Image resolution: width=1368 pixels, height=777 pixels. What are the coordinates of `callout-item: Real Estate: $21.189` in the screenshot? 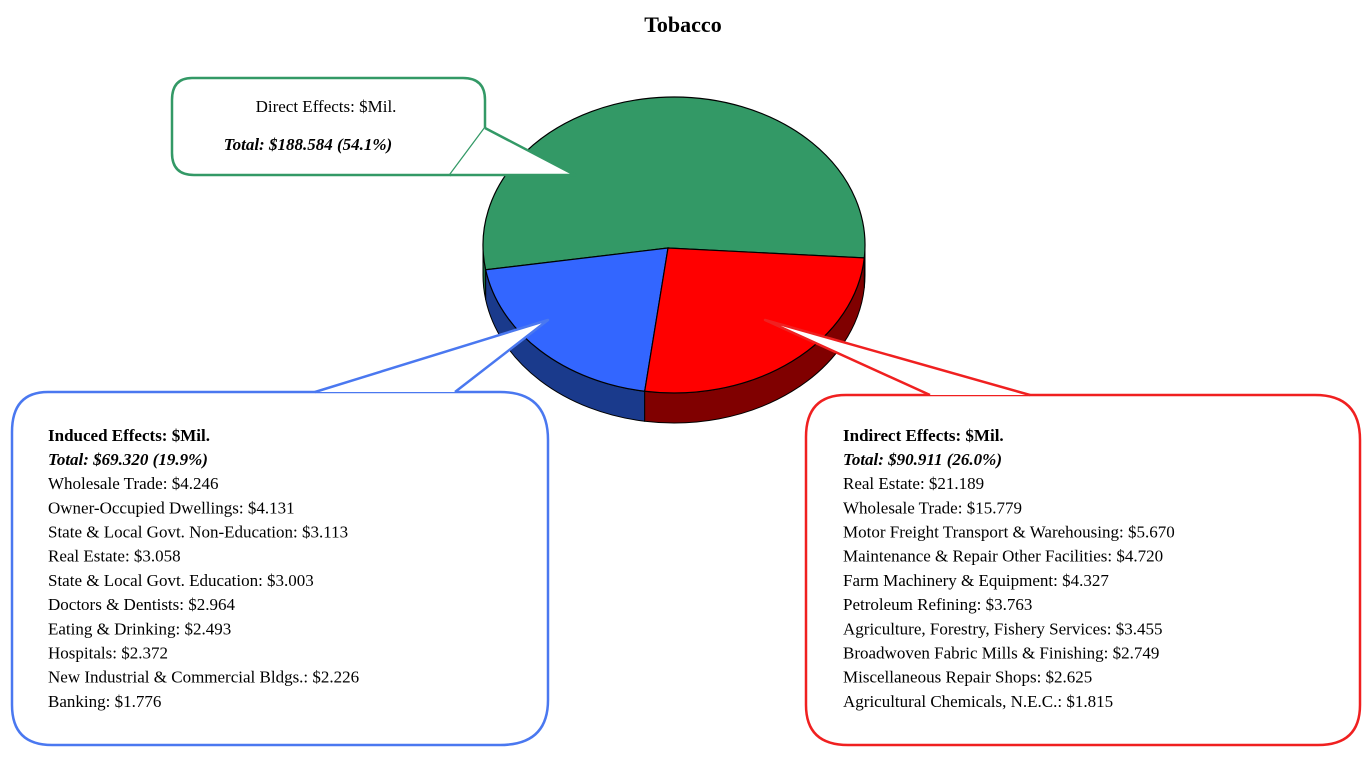 It's located at (913, 483).